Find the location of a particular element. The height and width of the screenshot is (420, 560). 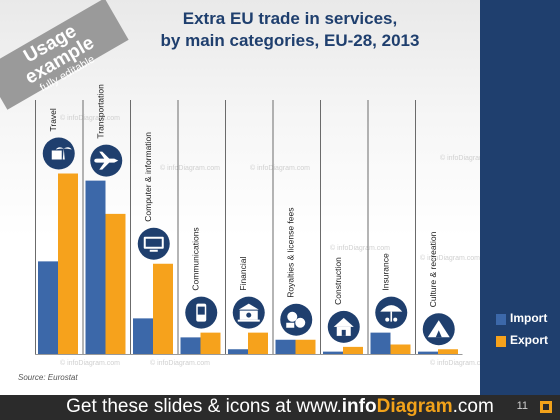

category-group: Communications is located at coordinates (199, 227).